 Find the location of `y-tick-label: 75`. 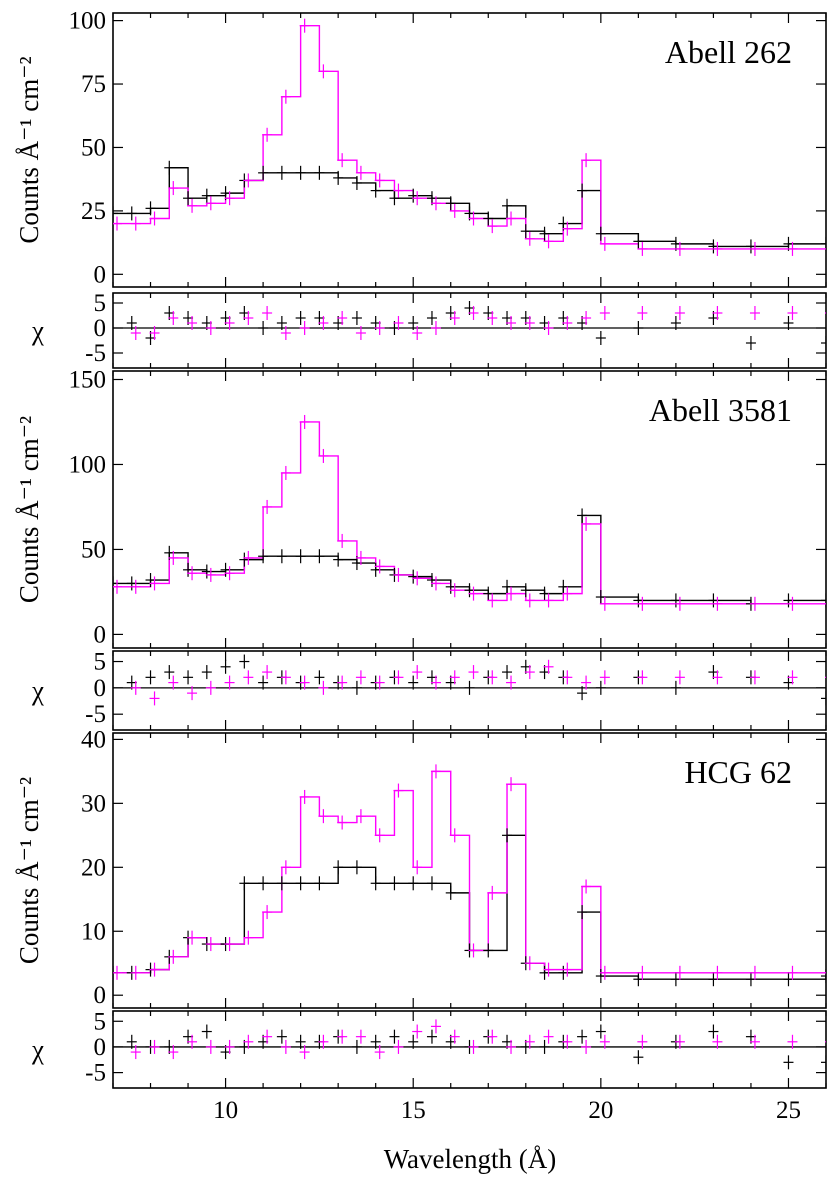

y-tick-label: 75 is located at coordinates (93, 84).